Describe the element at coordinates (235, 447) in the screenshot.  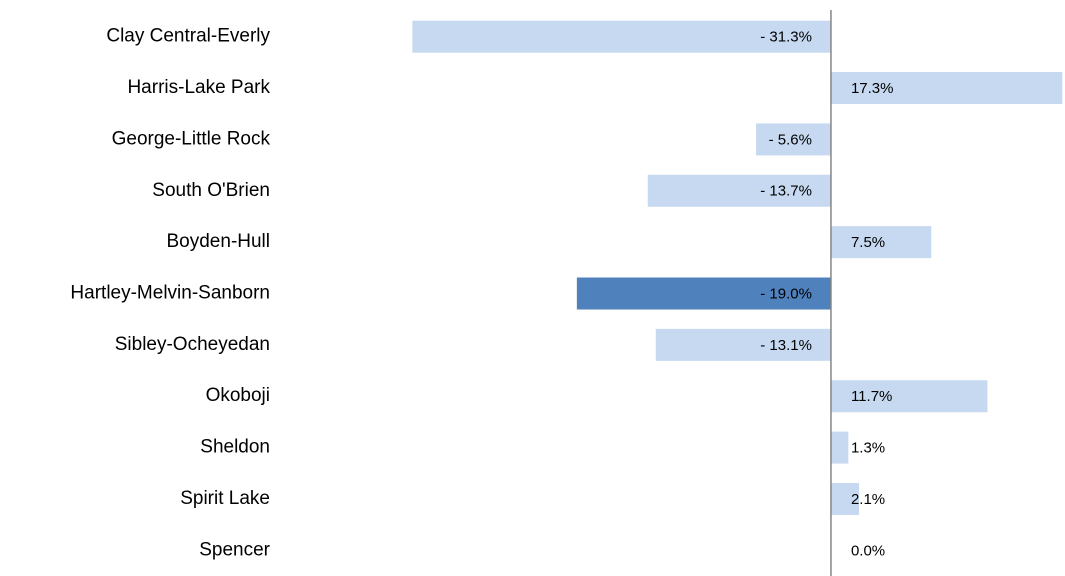
I see `category-label: Sheldon` at that location.